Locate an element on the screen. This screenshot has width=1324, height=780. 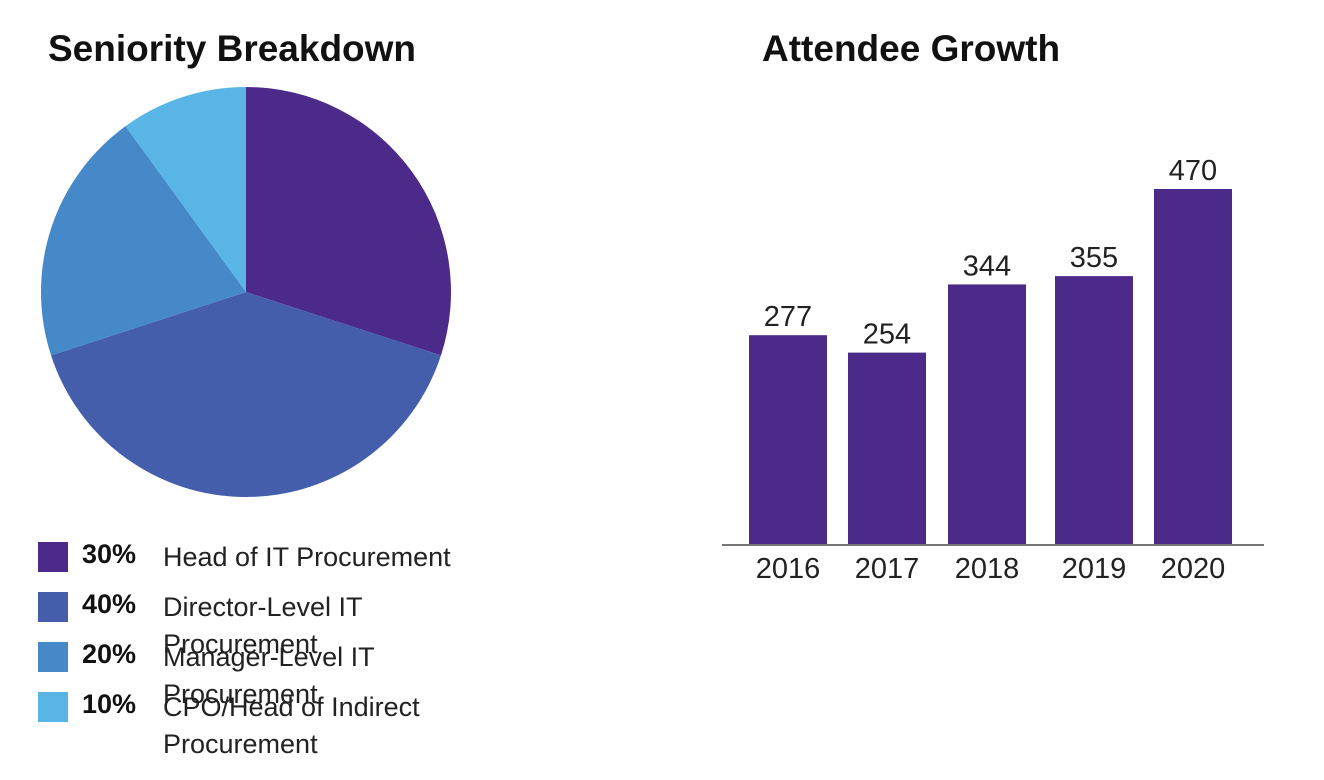
legend-swatch-director is located at coordinates (53, 607).